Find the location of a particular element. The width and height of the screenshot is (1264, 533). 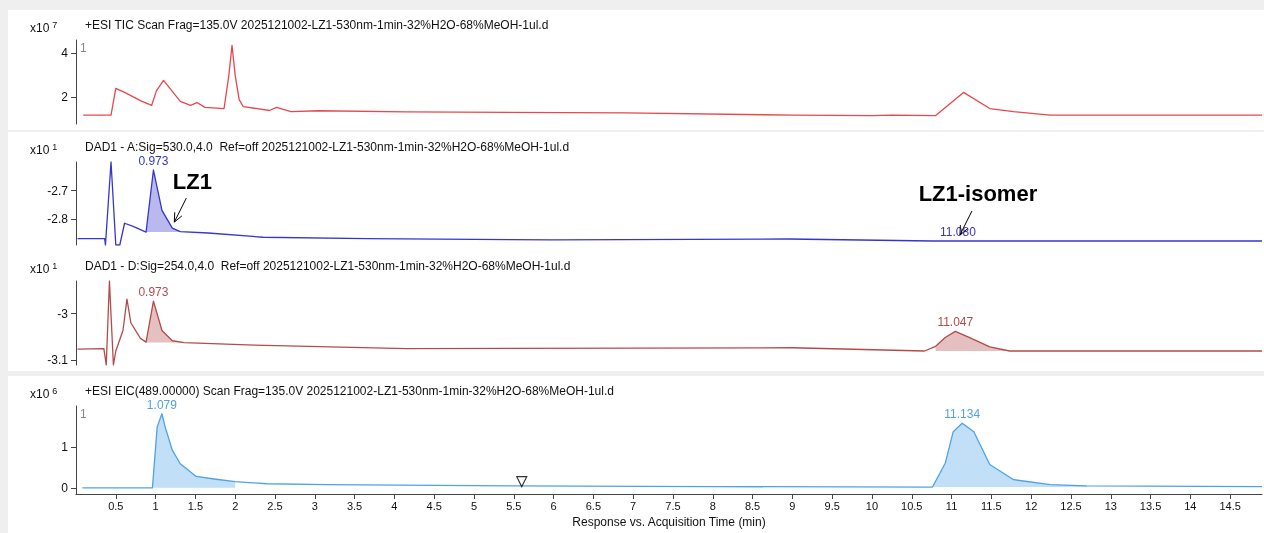

y-tick-label: 1 is located at coordinates (65, 446).